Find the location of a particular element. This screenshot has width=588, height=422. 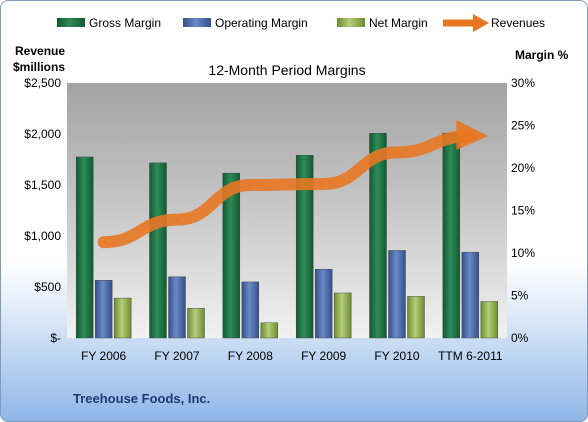

right-tick-label: 15% is located at coordinates (523, 211).